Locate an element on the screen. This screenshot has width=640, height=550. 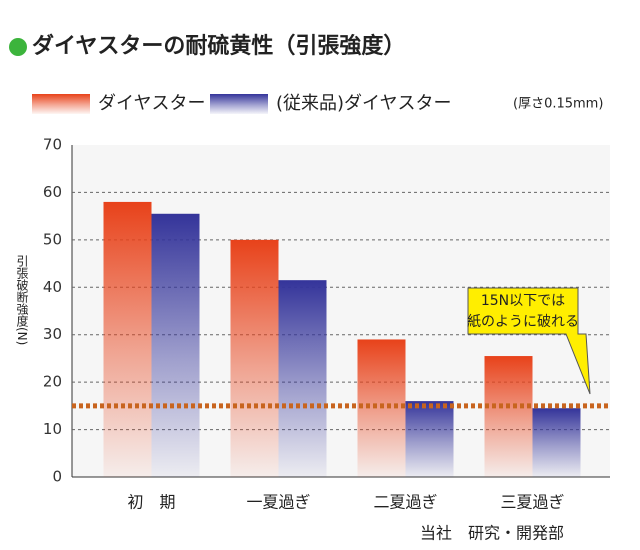
y-tick-label: 0 is located at coordinates (57, 477).